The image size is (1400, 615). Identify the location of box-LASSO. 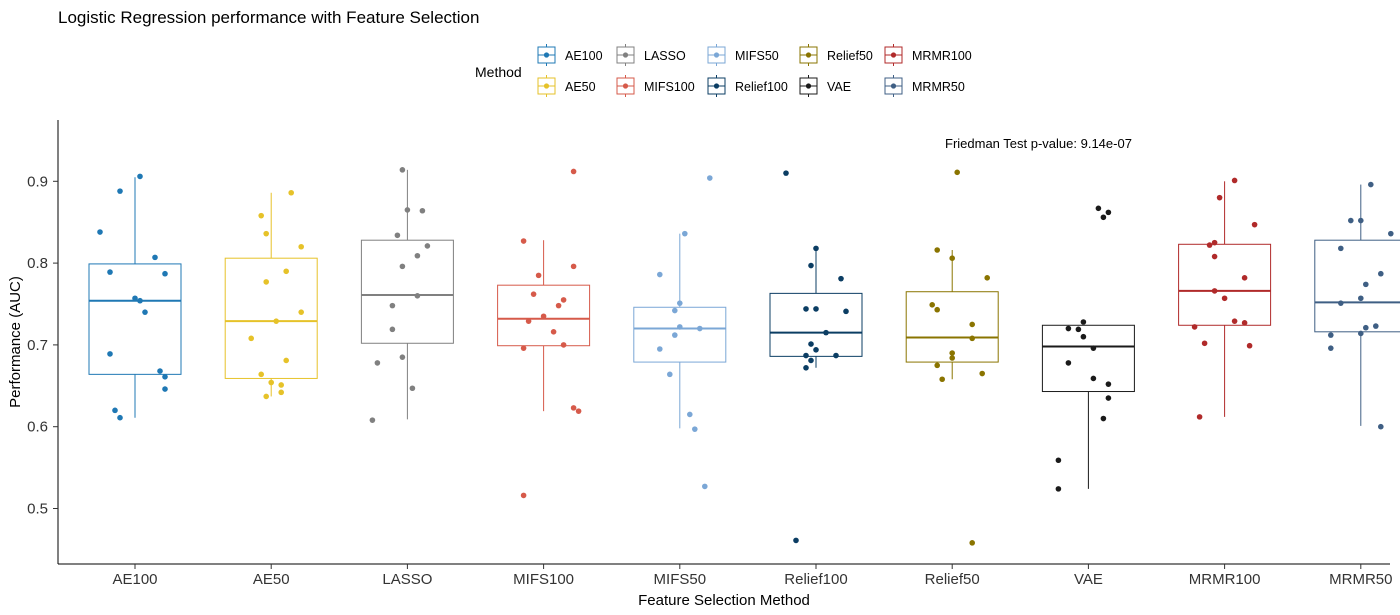
(407, 294).